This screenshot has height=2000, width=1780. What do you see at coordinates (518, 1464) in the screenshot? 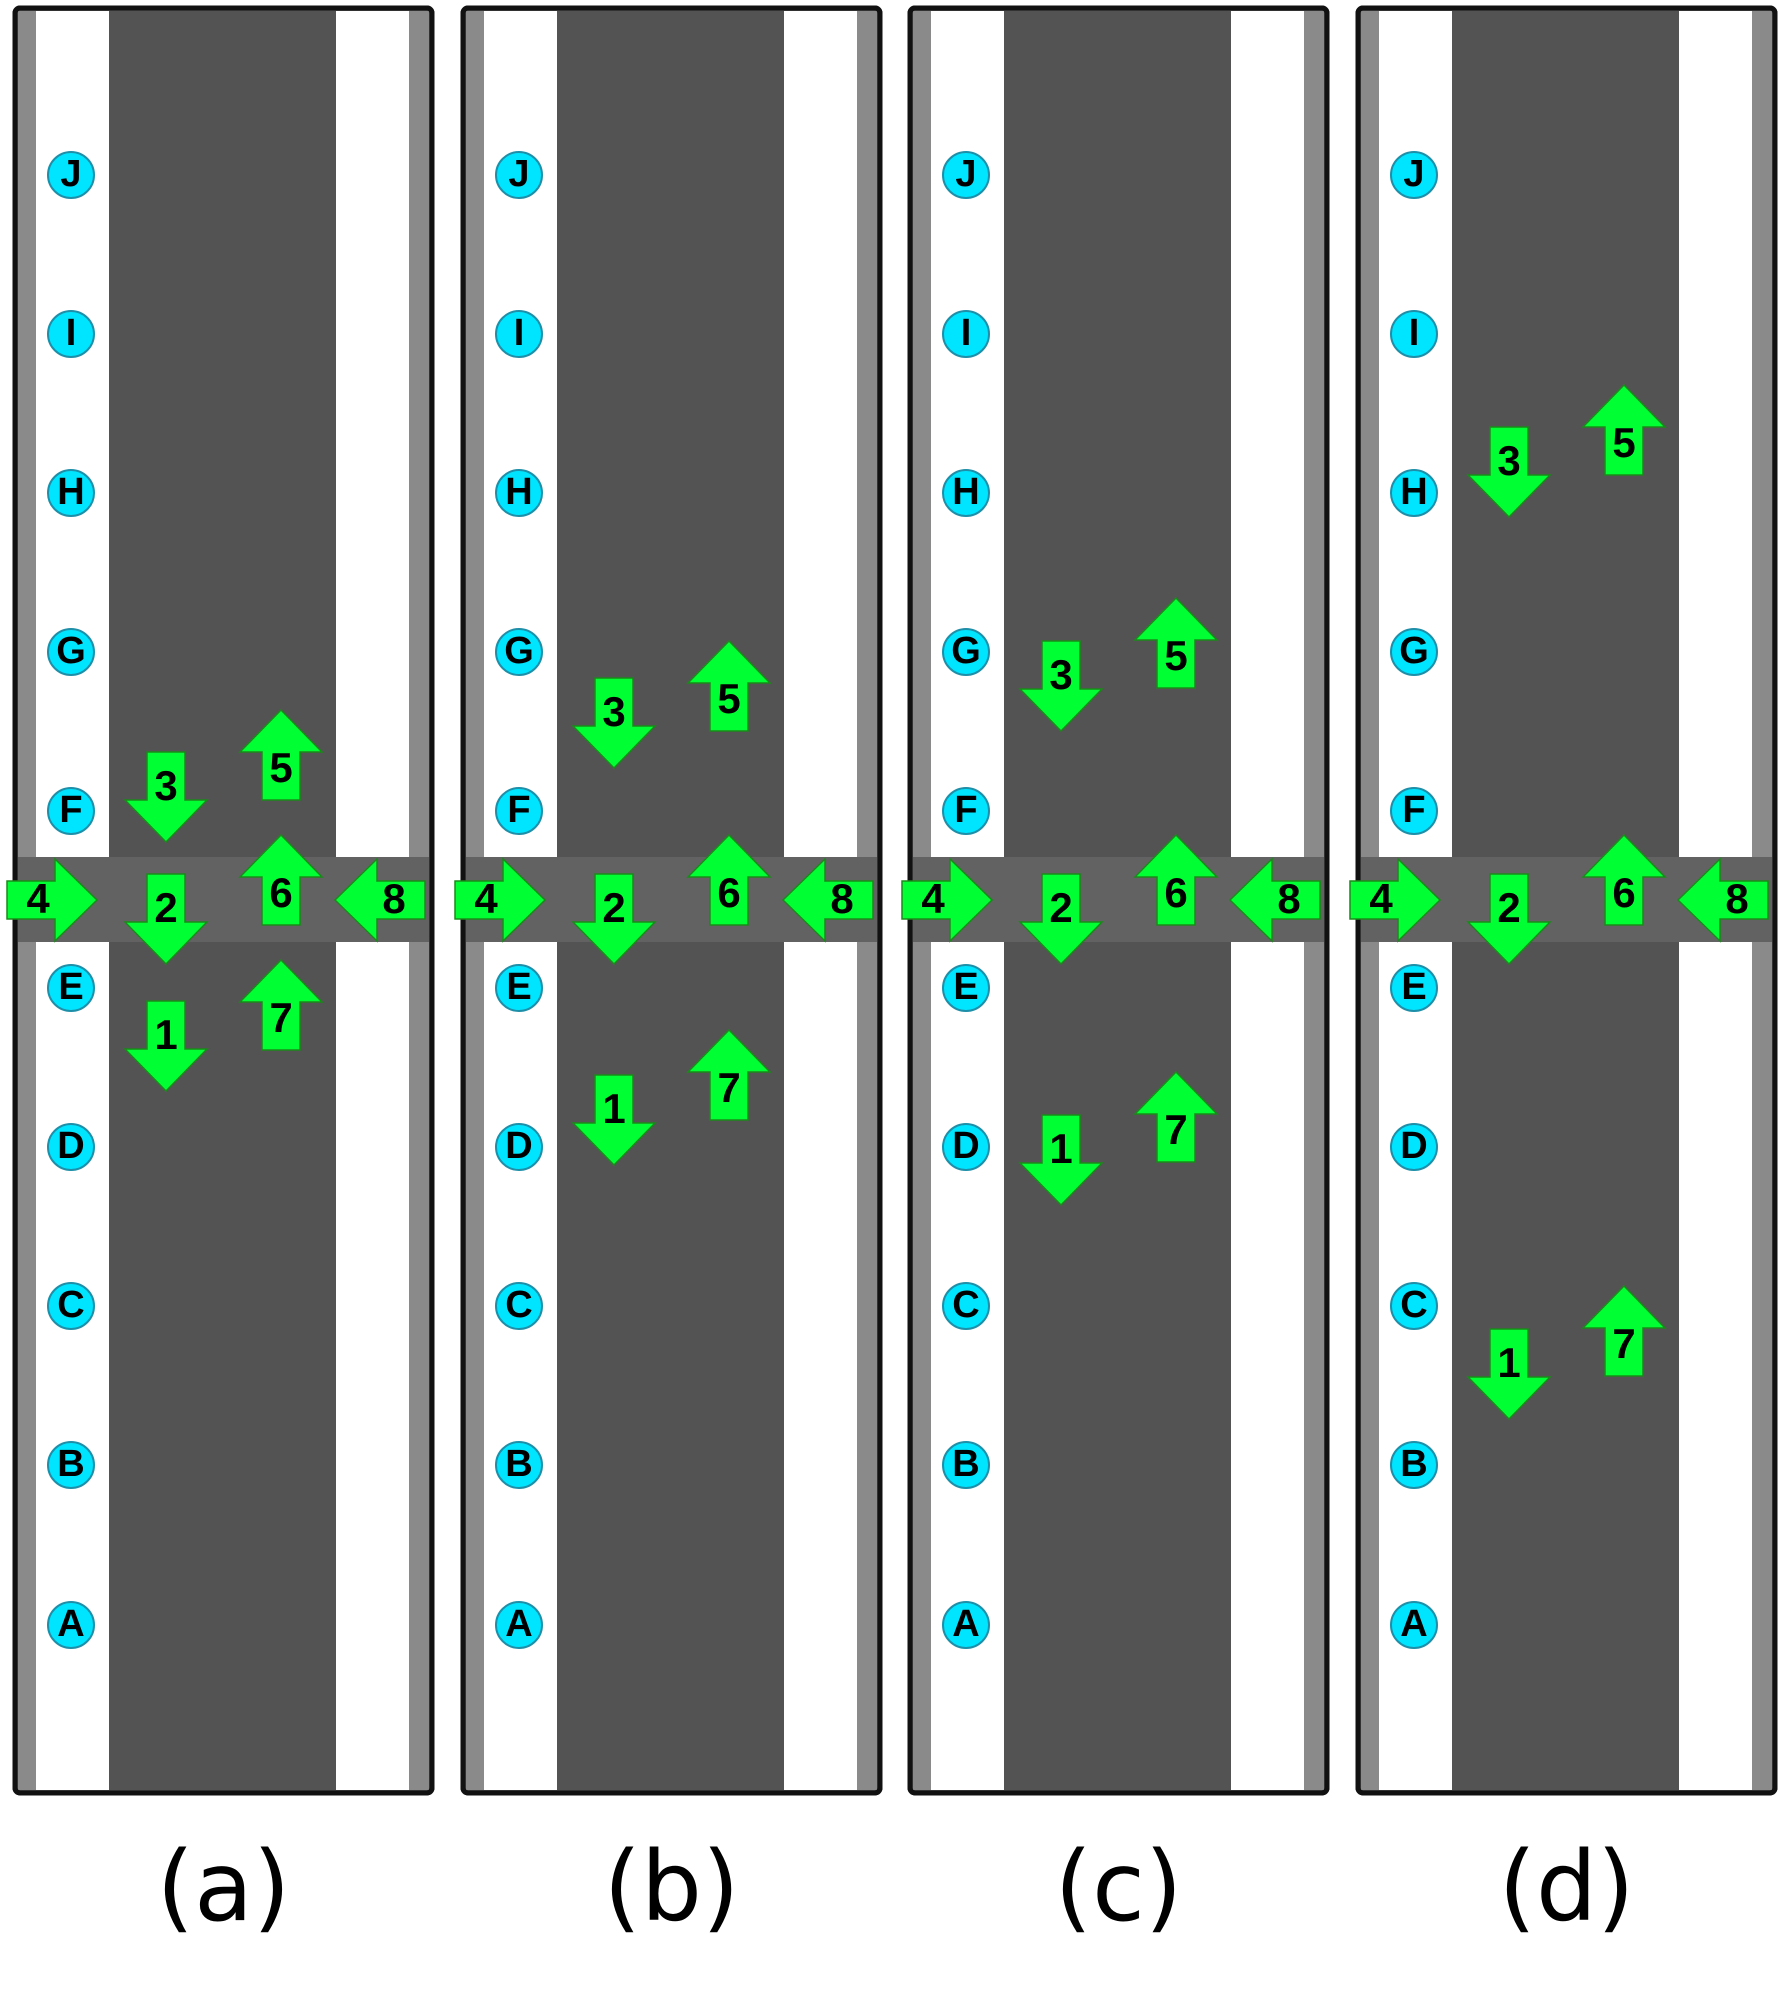
I see `marker-label: B` at bounding box center [518, 1464].